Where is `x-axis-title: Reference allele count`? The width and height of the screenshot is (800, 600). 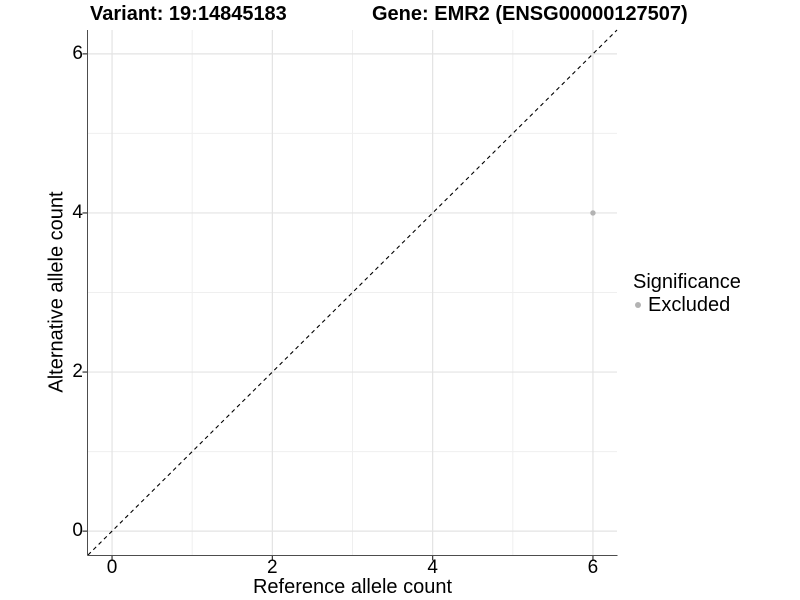 x-axis-title: Reference allele count is located at coordinates (352, 587).